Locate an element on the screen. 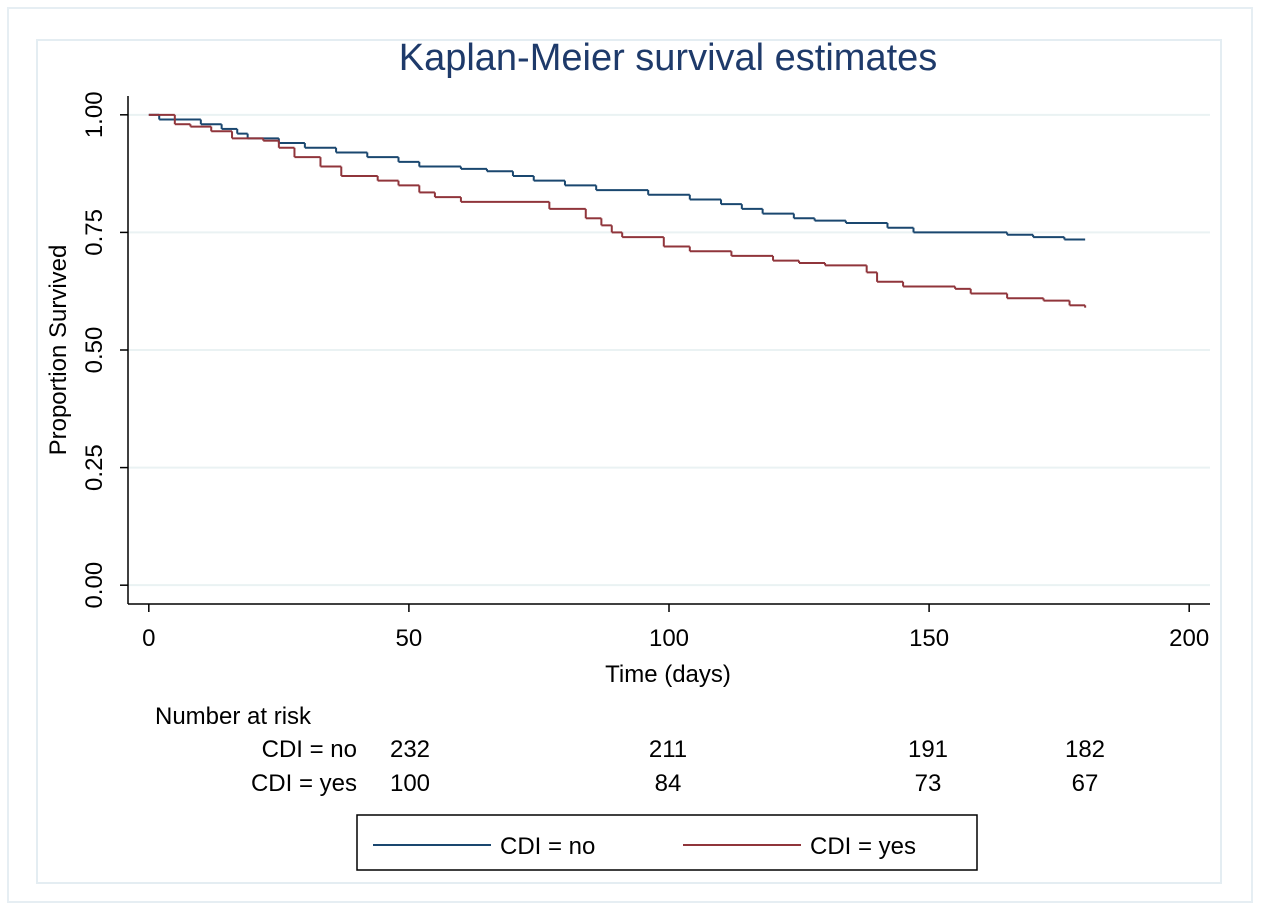 The image size is (1264, 917). at-risk-count: 182 is located at coordinates (1085, 749).